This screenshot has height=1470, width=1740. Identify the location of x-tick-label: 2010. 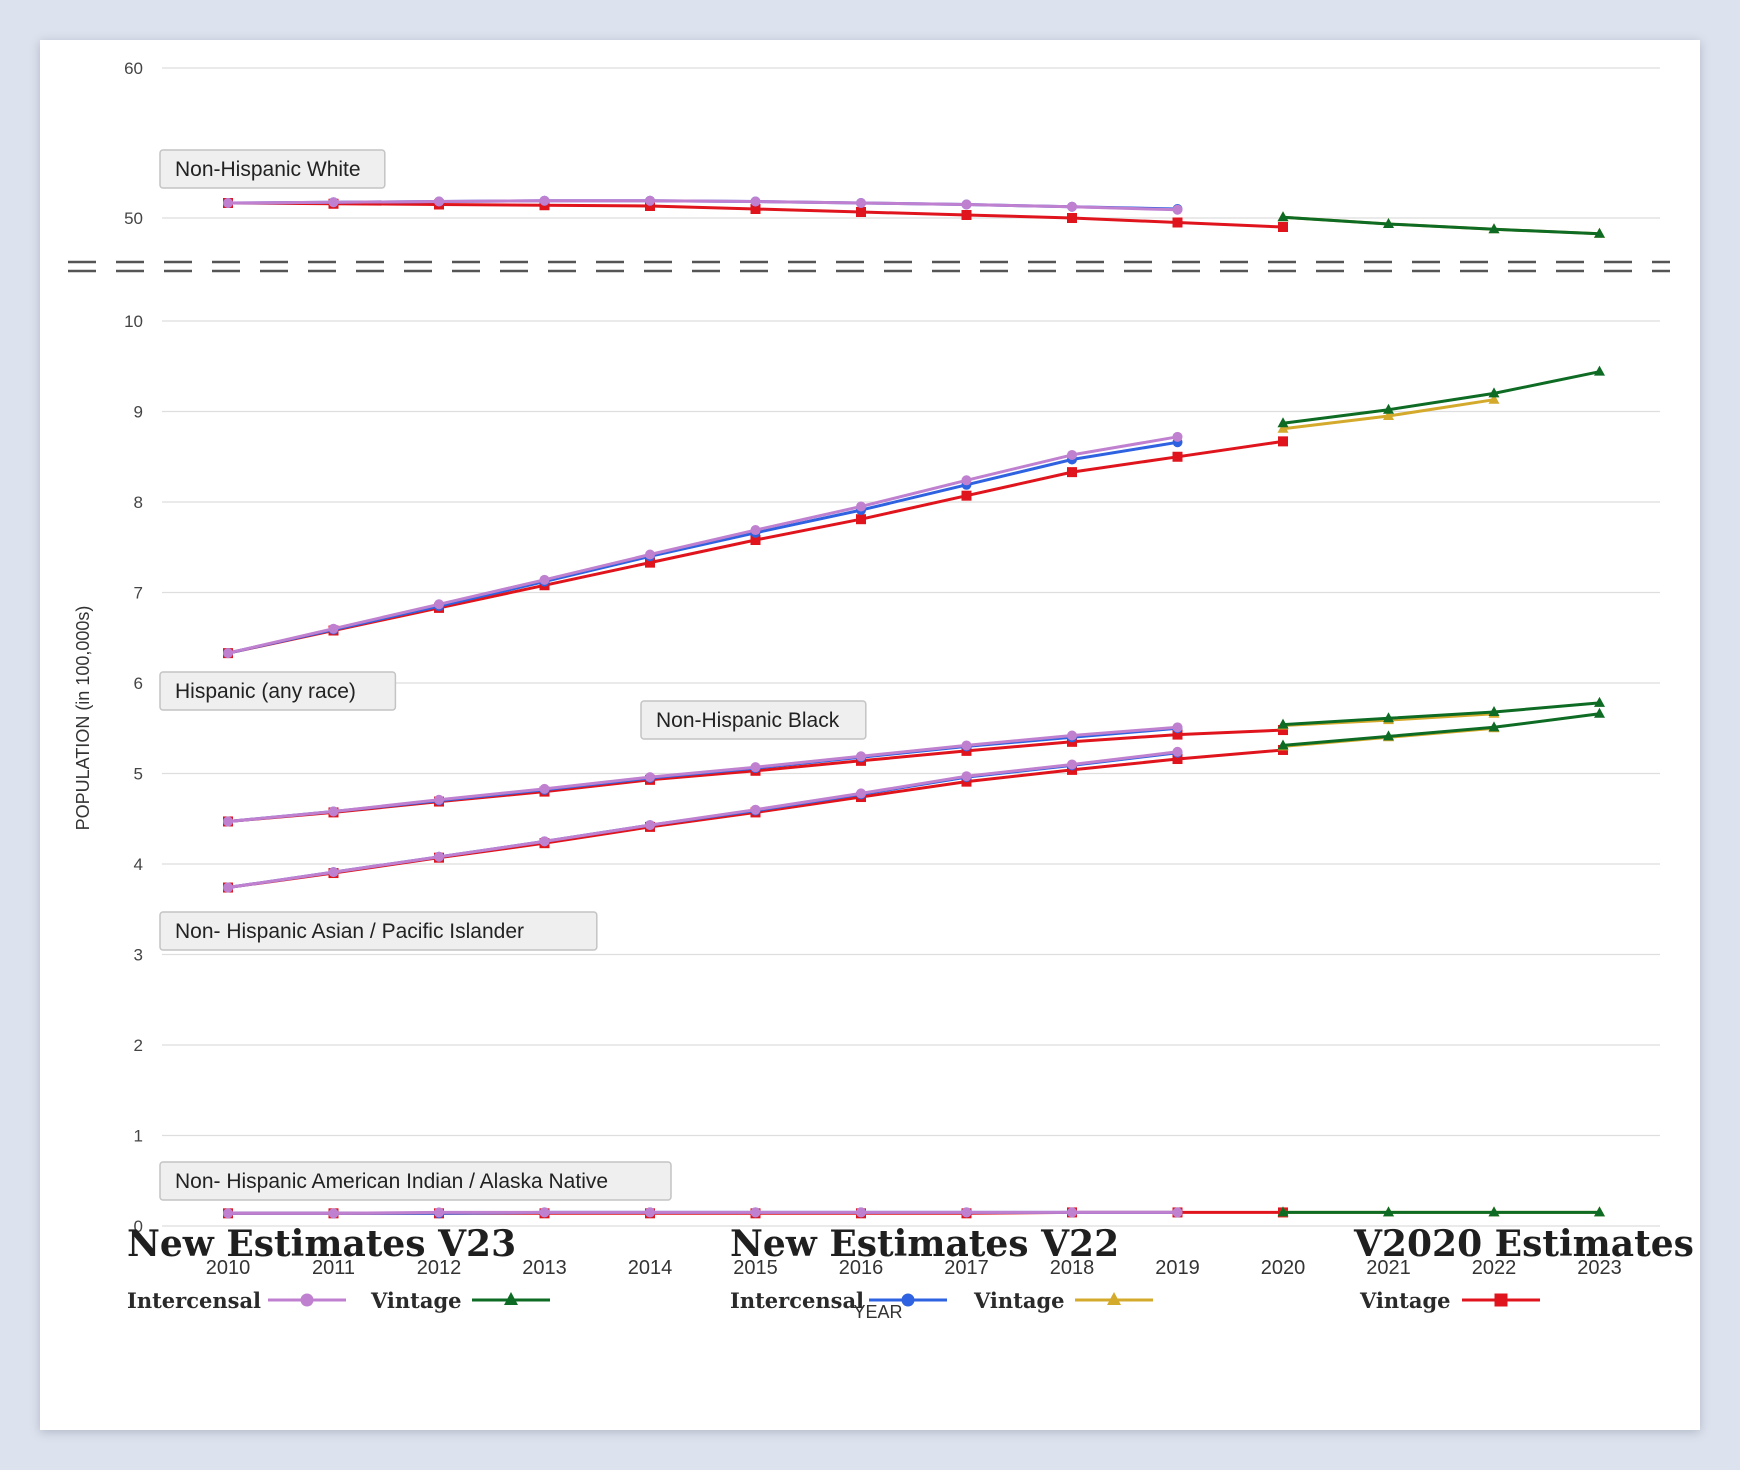
(228, 1268).